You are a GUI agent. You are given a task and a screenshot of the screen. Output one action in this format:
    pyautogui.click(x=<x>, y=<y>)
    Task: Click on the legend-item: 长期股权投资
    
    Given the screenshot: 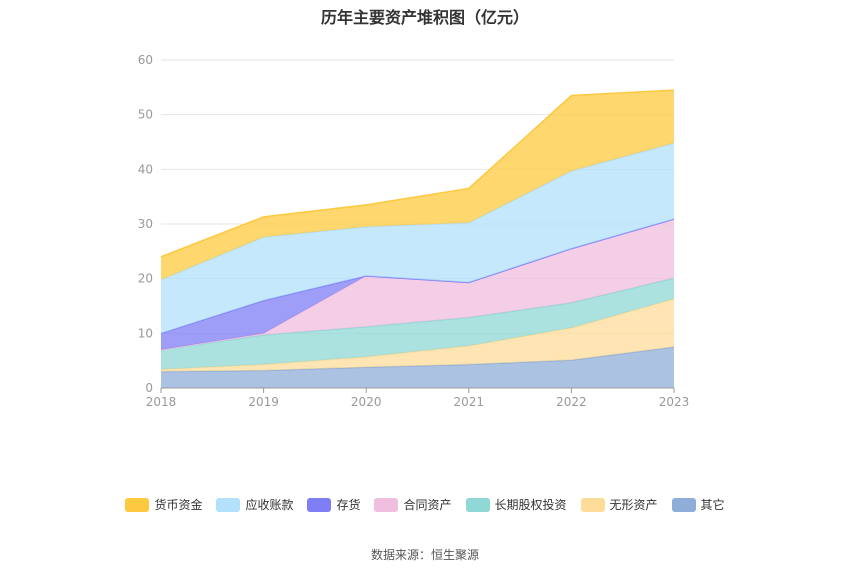 What is the action you would take?
    pyautogui.click(x=516, y=504)
    